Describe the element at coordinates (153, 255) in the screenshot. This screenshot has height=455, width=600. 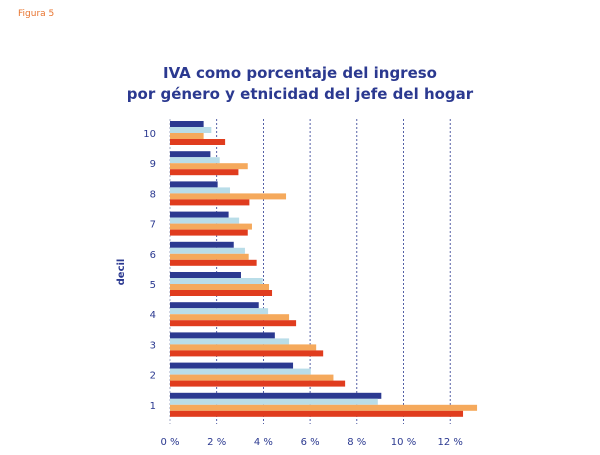
I see `y-tick-label: 6` at that location.